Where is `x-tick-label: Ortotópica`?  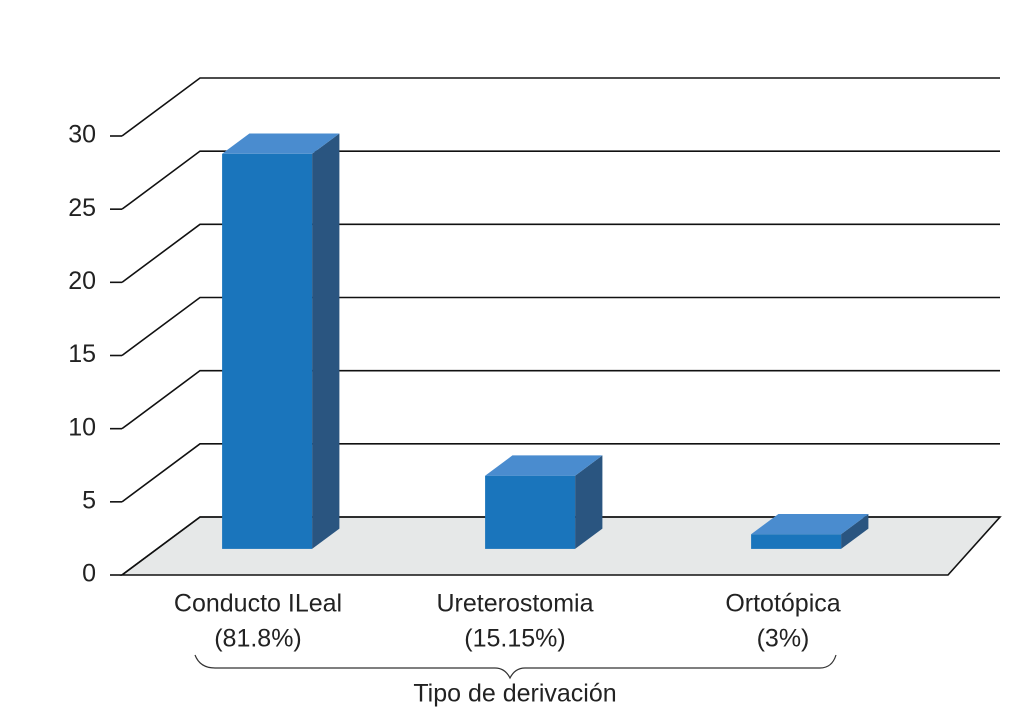 x-tick-label: Ortotópica is located at coordinates (782, 604).